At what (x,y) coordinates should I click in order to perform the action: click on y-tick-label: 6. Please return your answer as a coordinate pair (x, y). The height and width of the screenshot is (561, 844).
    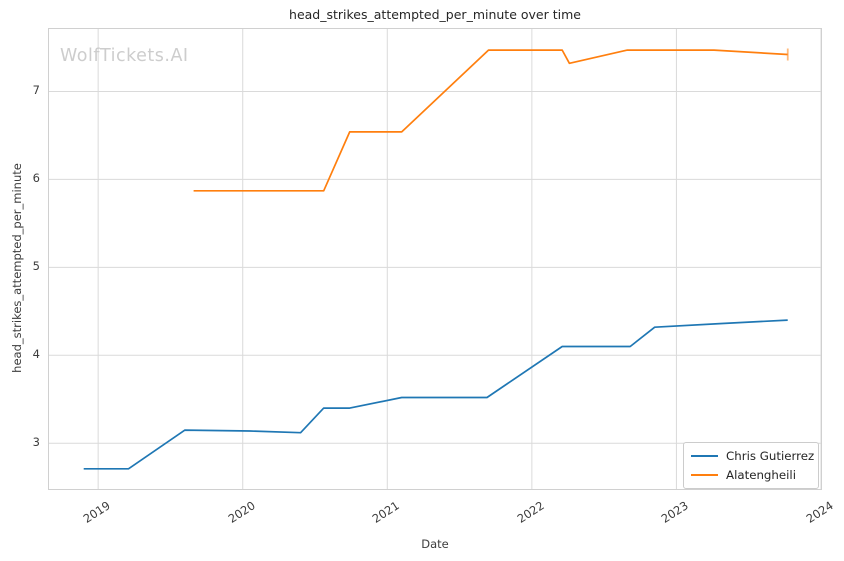
    Looking at the image, I should click on (36, 178).